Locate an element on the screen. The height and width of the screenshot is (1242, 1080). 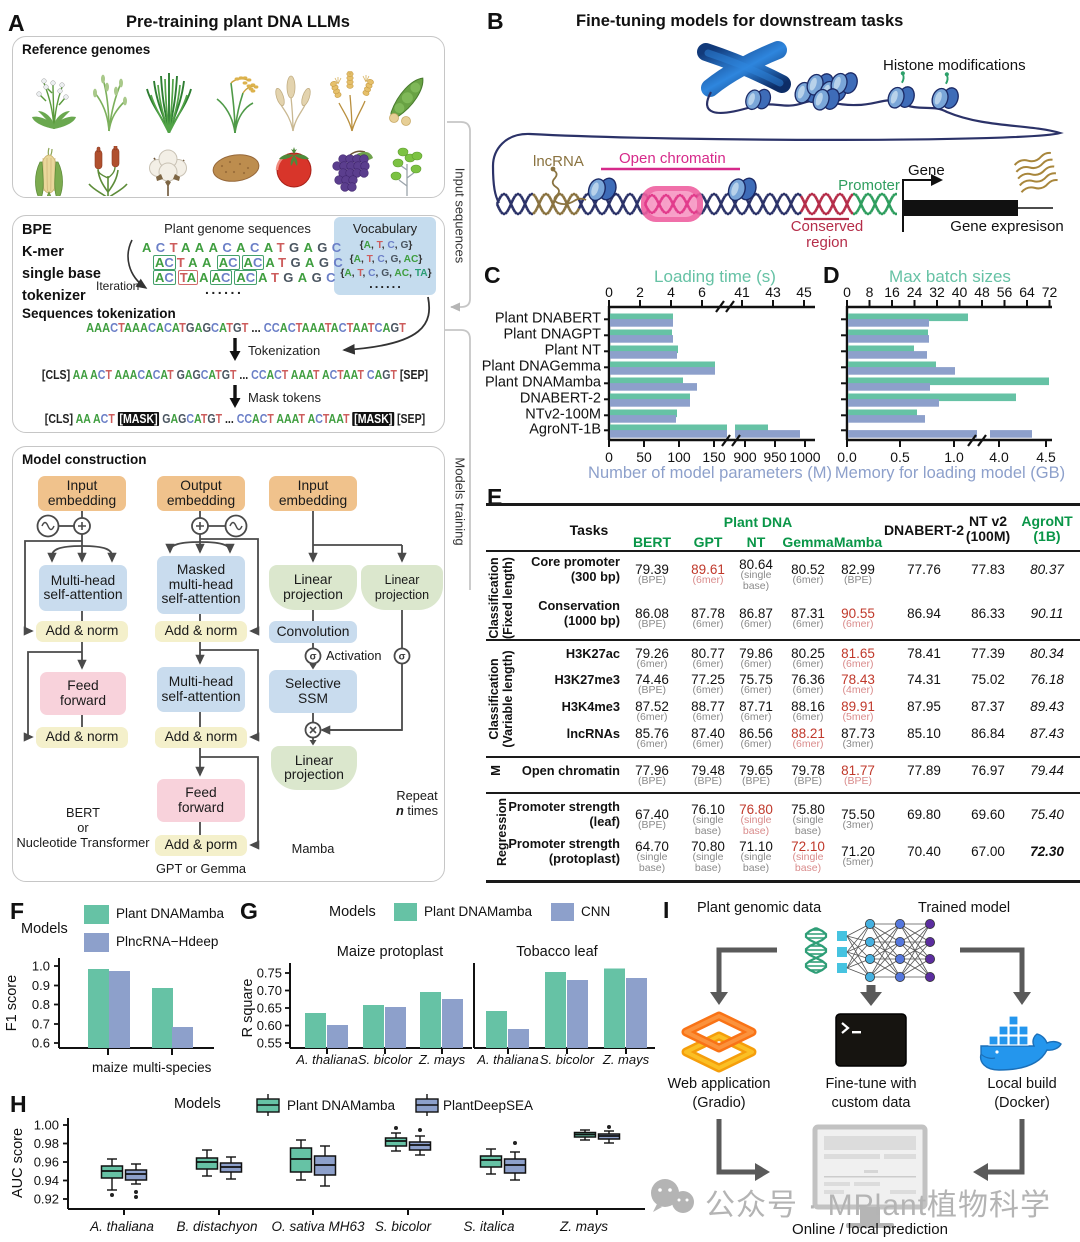
svg-text: Promoter is located at coordinates (869, 185).